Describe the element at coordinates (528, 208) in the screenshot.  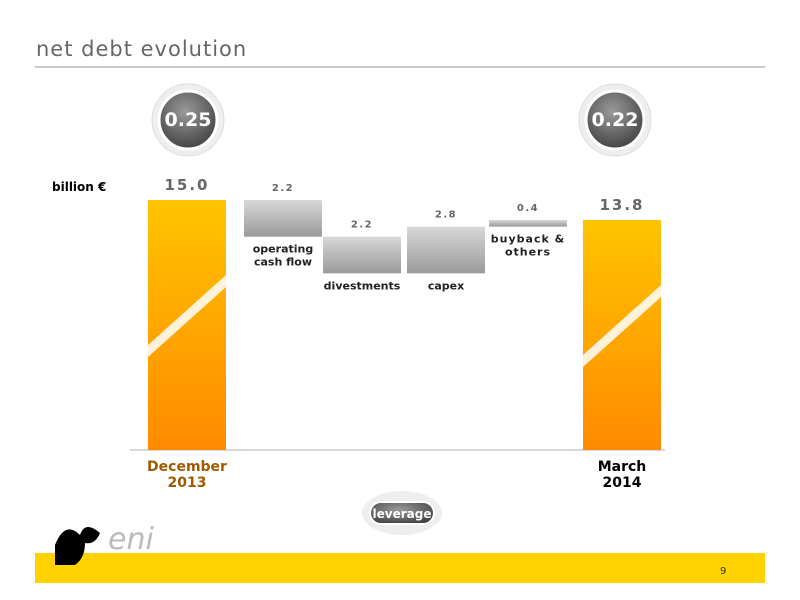
I see `value-label: 0.4` at that location.